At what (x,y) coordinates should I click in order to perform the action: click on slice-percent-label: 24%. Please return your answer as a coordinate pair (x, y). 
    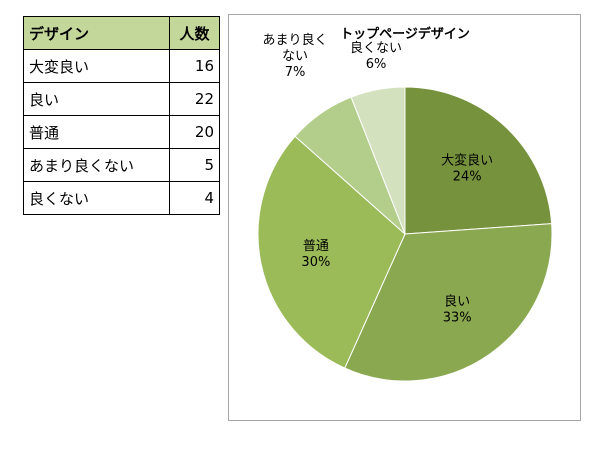
    Looking at the image, I should click on (467, 176).